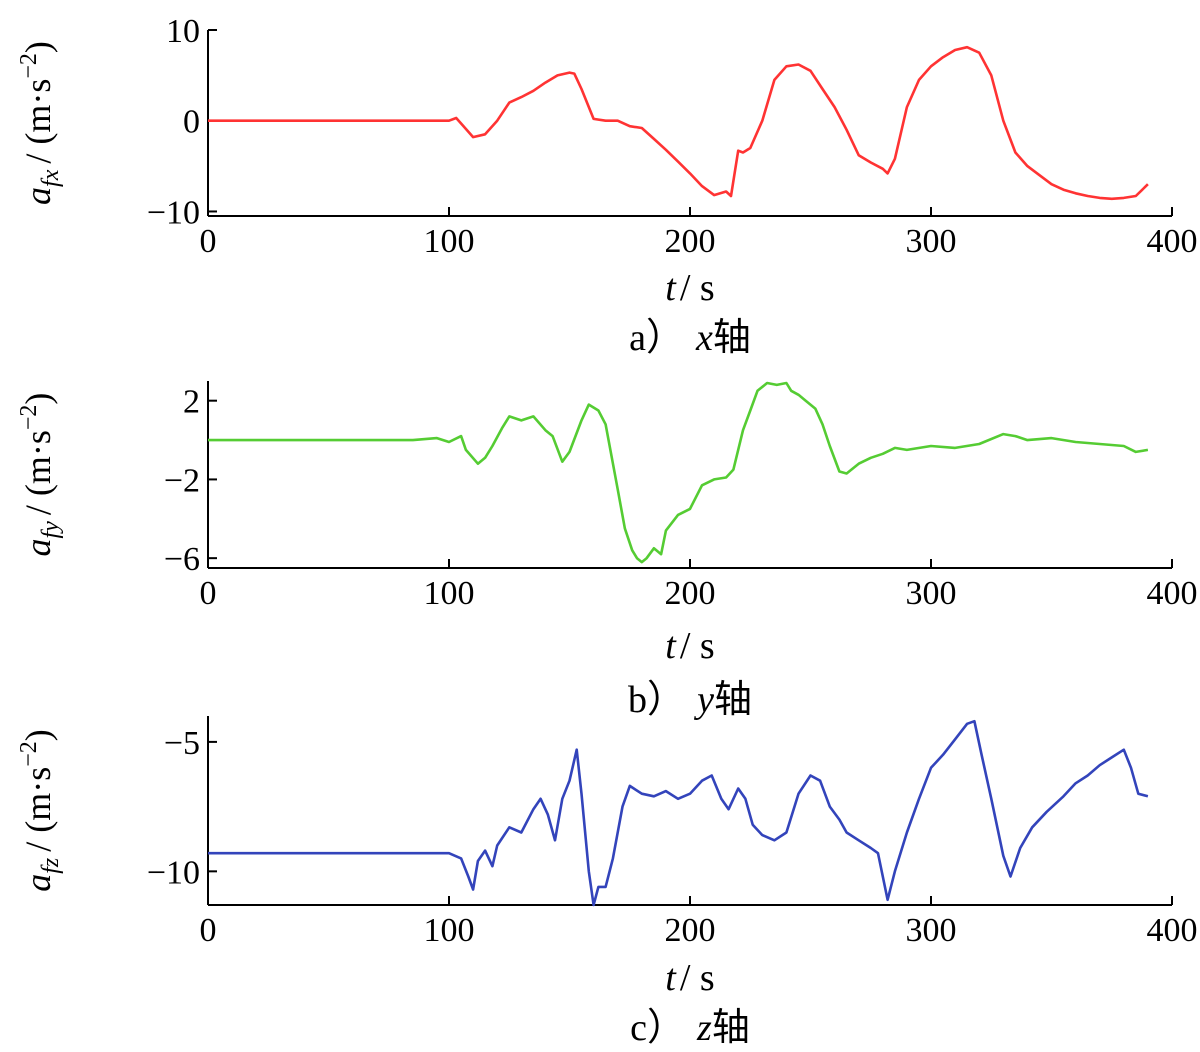  What do you see at coordinates (182, 743) in the screenshot?
I see `y-tick-label: −5` at bounding box center [182, 743].